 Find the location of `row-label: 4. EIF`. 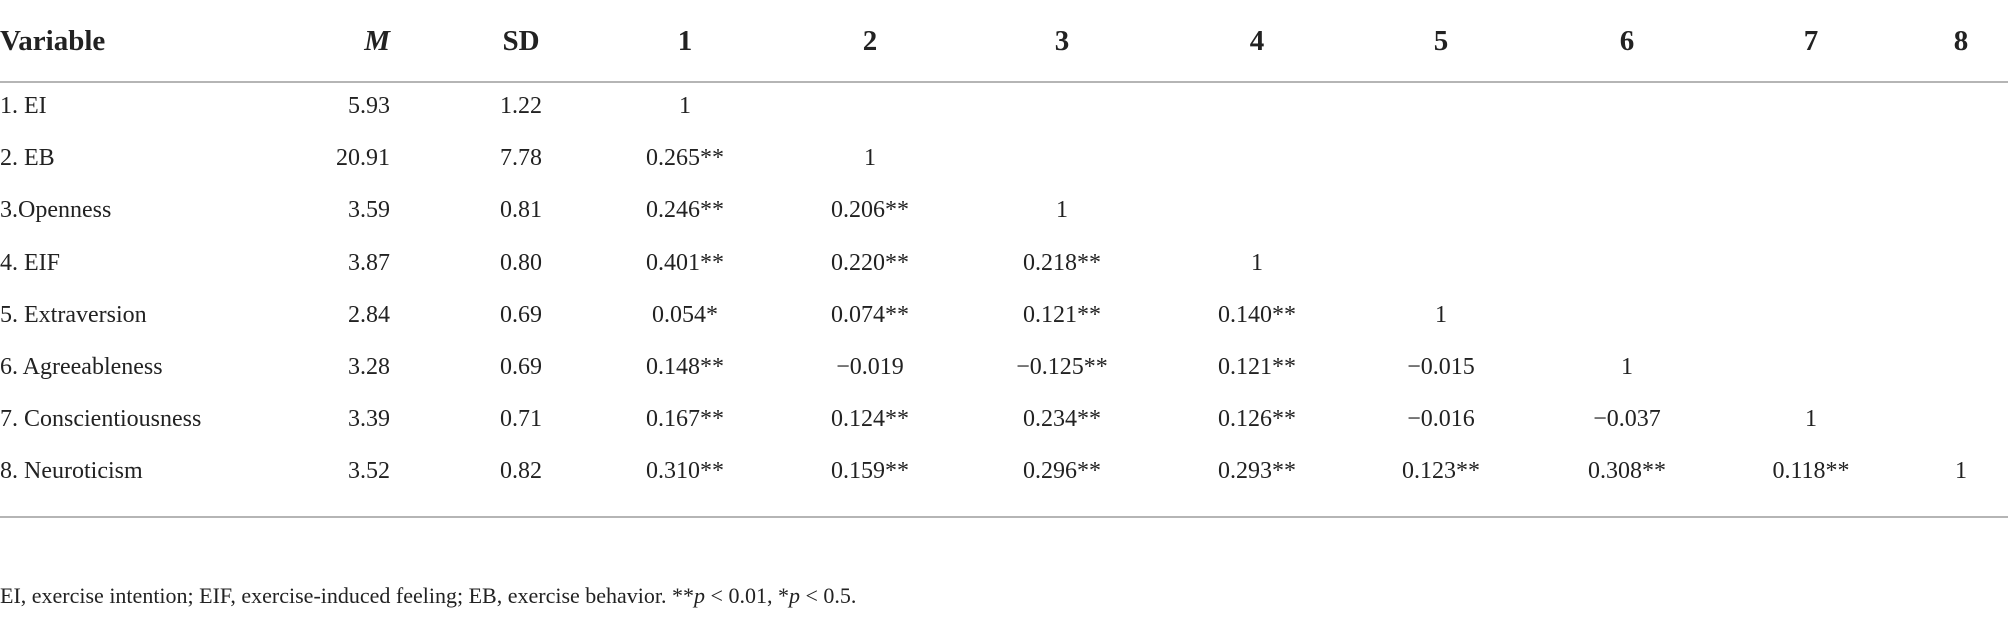

row-label: 4. EIF is located at coordinates (30, 262).